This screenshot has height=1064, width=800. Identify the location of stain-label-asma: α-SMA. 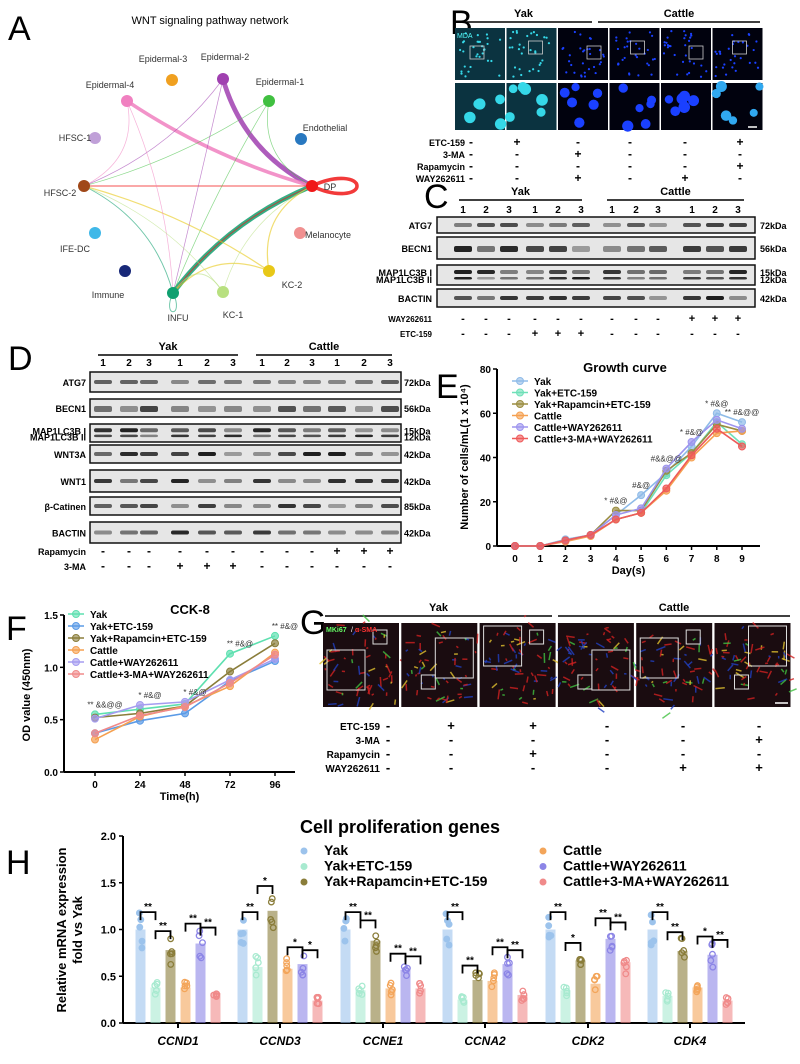
(366, 630).